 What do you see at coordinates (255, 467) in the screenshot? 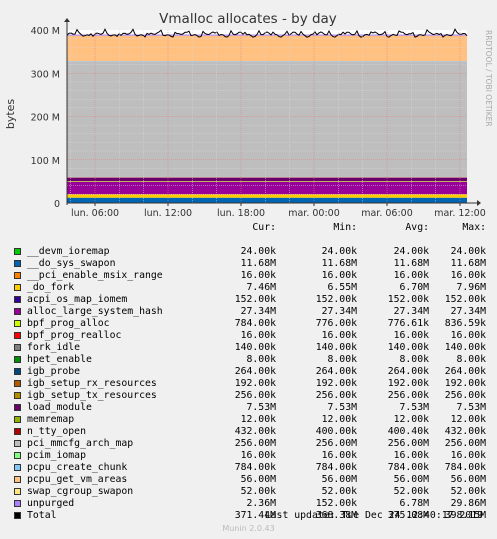
I see `legend-cur: 784.00k` at bounding box center [255, 467].